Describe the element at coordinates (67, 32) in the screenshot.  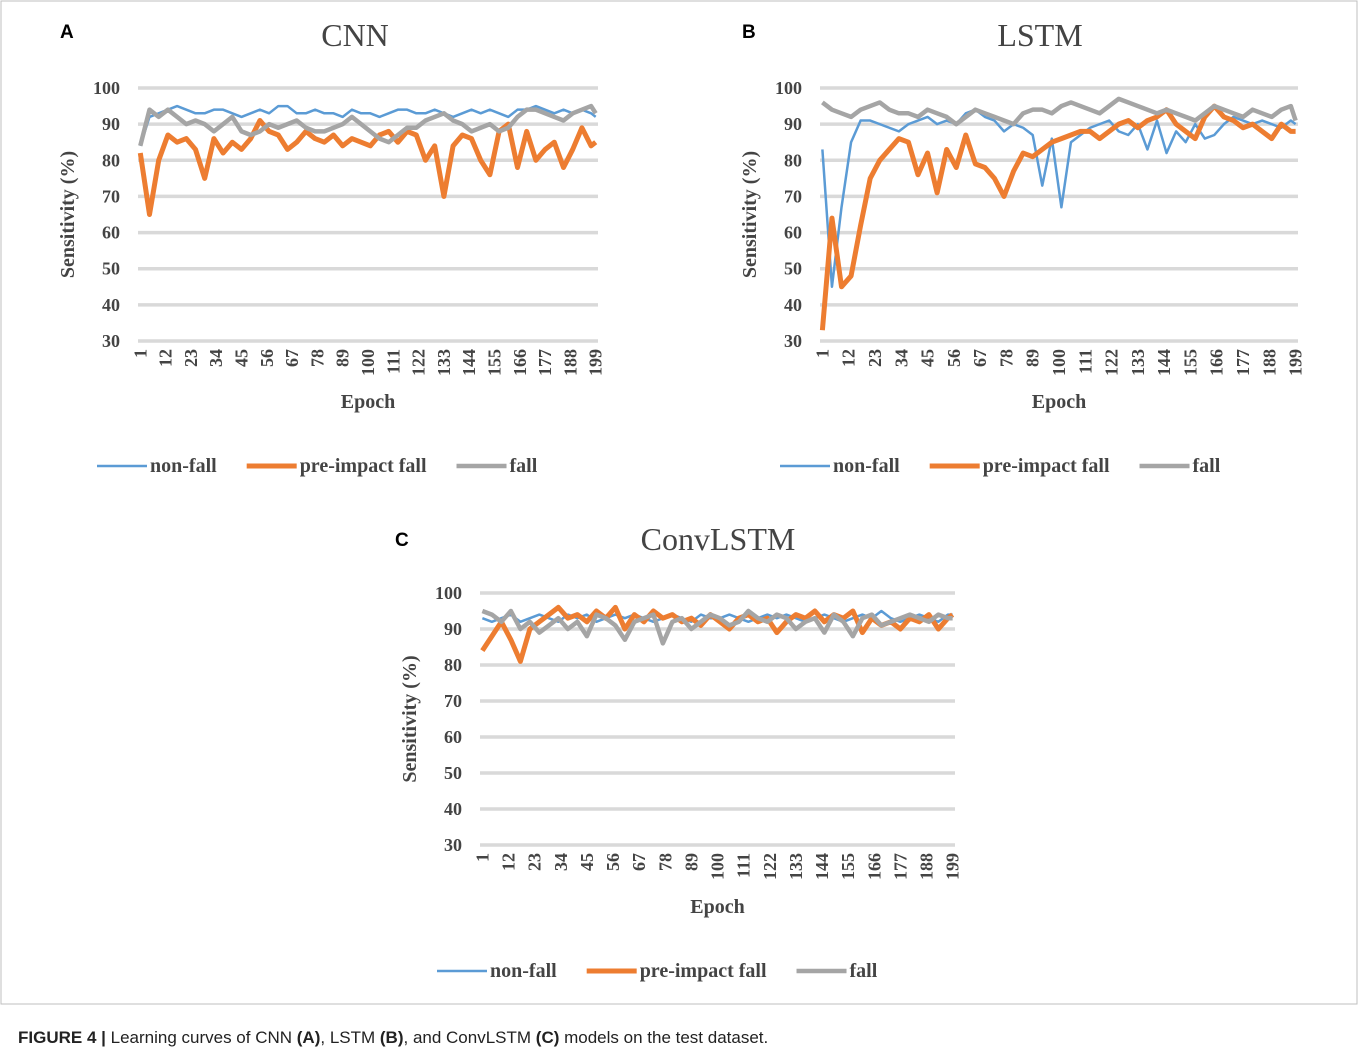
I see `panel-label: A` at that location.